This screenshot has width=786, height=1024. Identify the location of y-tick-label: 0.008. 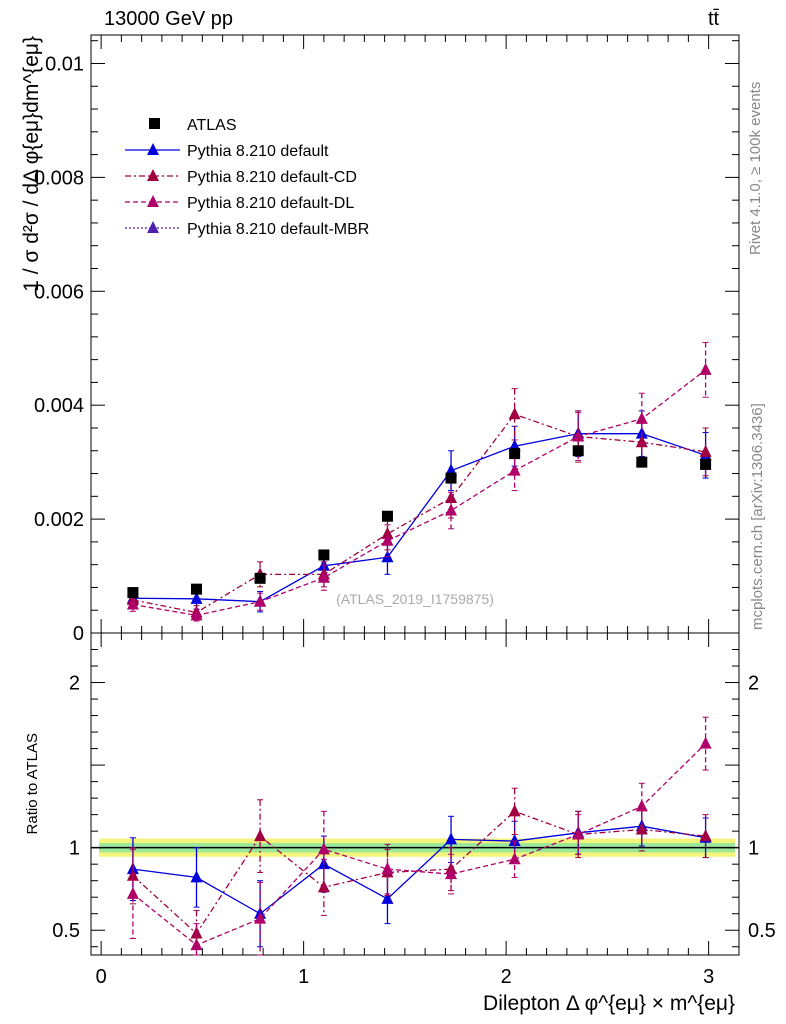
(59, 178).